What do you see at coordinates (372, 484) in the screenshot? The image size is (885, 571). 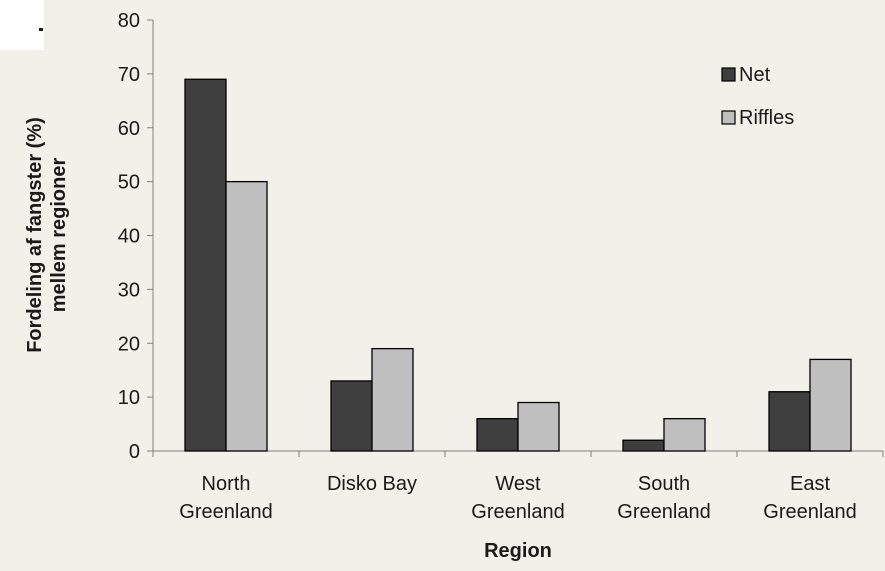 I see `x-tick-label: Disko Bay` at bounding box center [372, 484].